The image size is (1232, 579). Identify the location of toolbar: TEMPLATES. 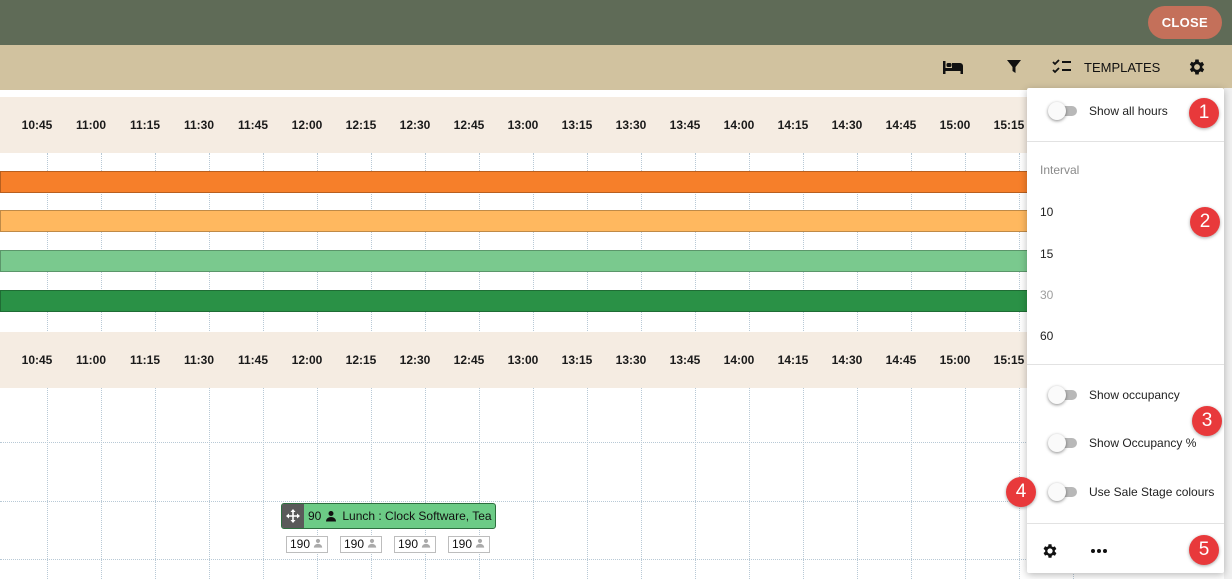
(616, 67).